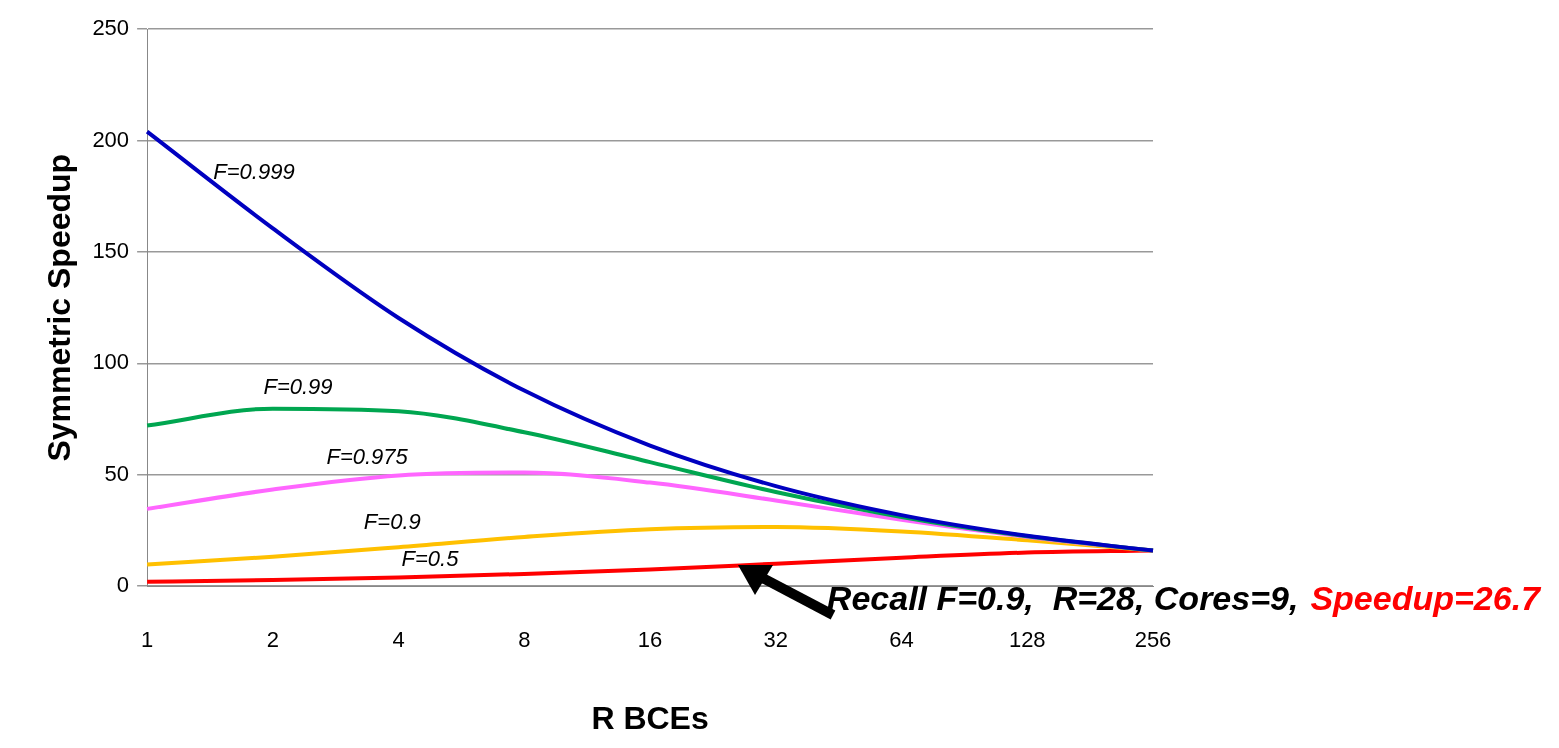 The image size is (1559, 748). I want to click on x-tick-label: 8, so click(524, 640).